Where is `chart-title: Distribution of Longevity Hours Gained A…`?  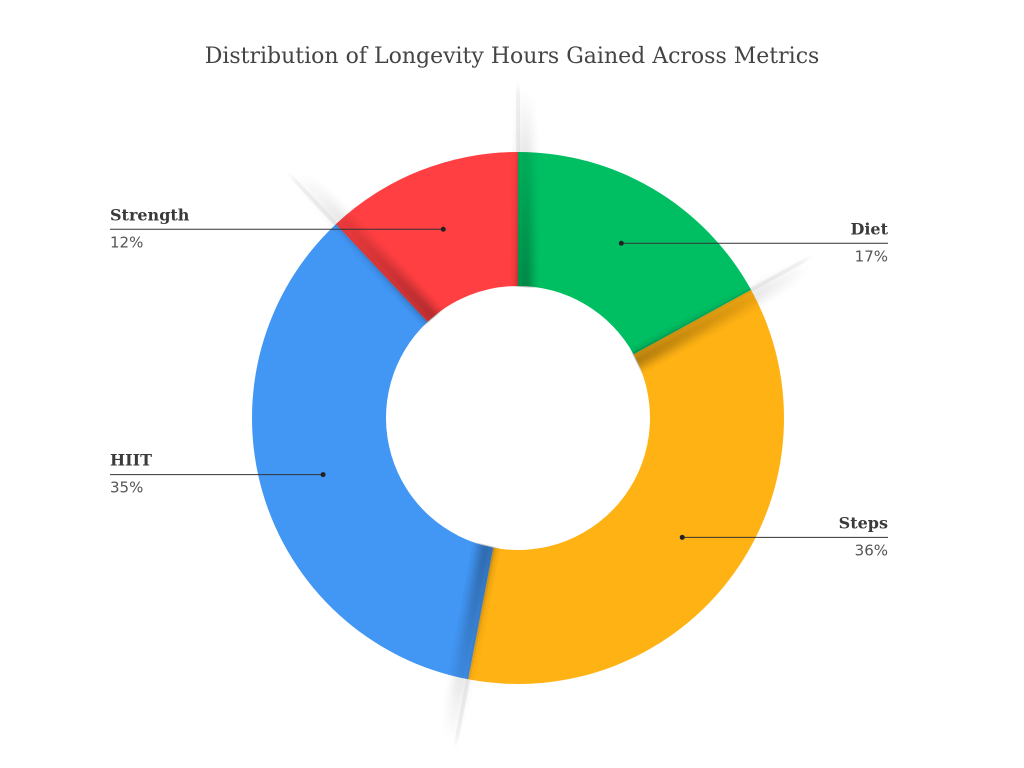 chart-title: Distribution of Longevity Hours Gained A… is located at coordinates (512, 56).